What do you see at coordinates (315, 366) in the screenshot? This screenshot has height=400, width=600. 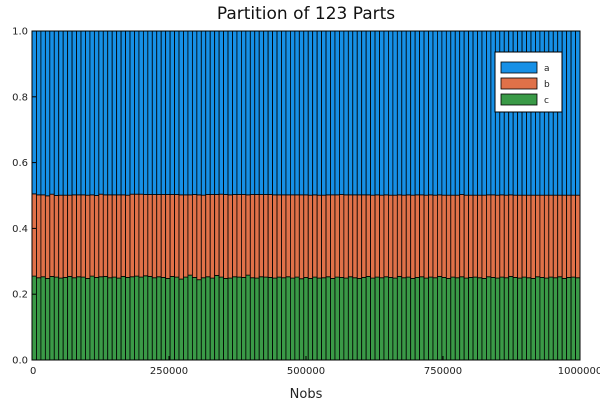 I see `x-axis: 0 250000 500000 750000 1000000` at bounding box center [315, 366].